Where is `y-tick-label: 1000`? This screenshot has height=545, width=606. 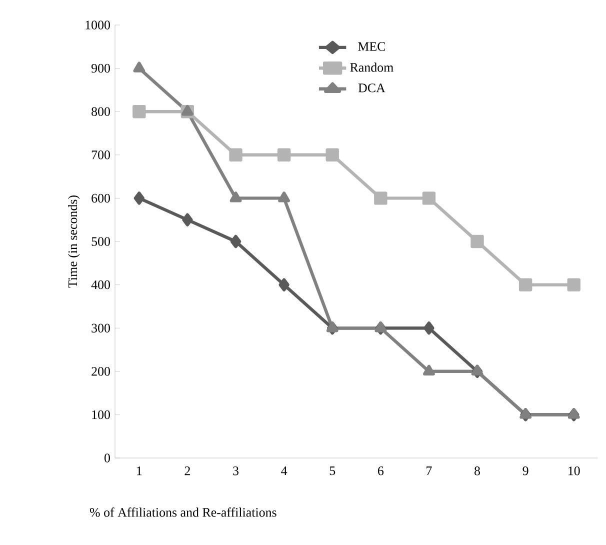
y-tick-label: 1000 is located at coordinates (98, 25).